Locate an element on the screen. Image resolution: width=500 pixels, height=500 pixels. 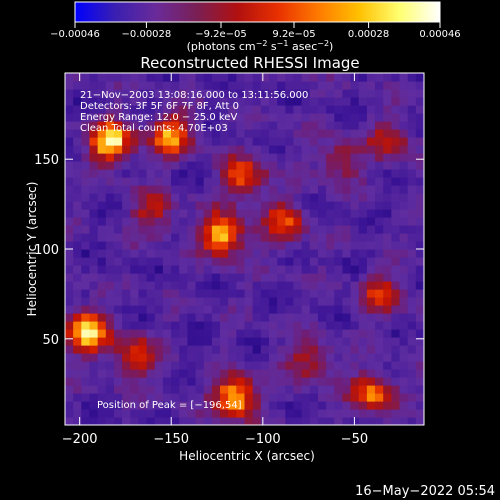
colorbar-gradient is located at coordinates (257, 12).